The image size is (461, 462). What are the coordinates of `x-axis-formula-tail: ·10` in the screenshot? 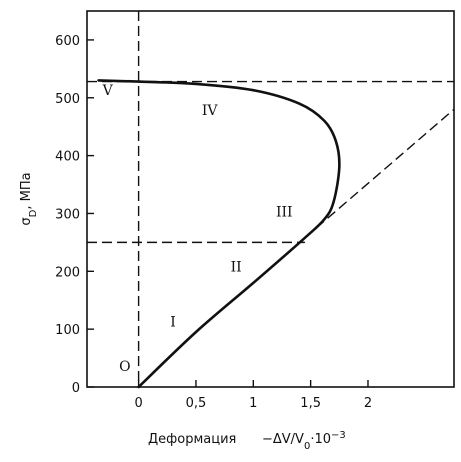 It's located at (320, 439).